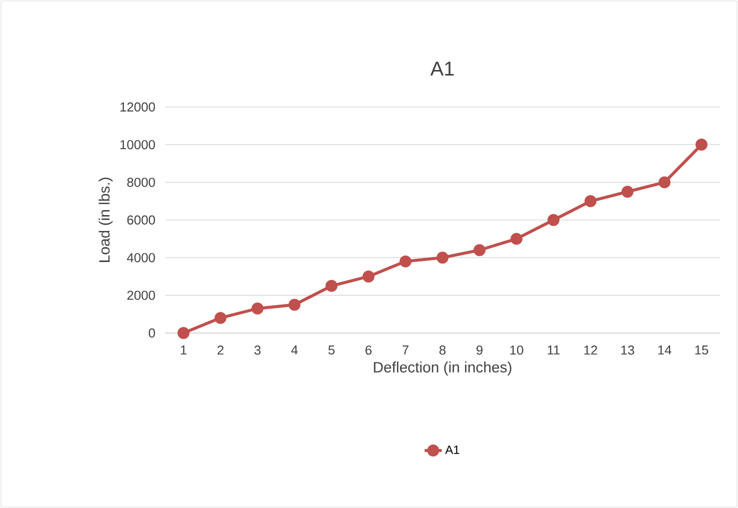  Describe the element at coordinates (294, 350) in the screenshot. I see `x-tick-label: 4` at that location.